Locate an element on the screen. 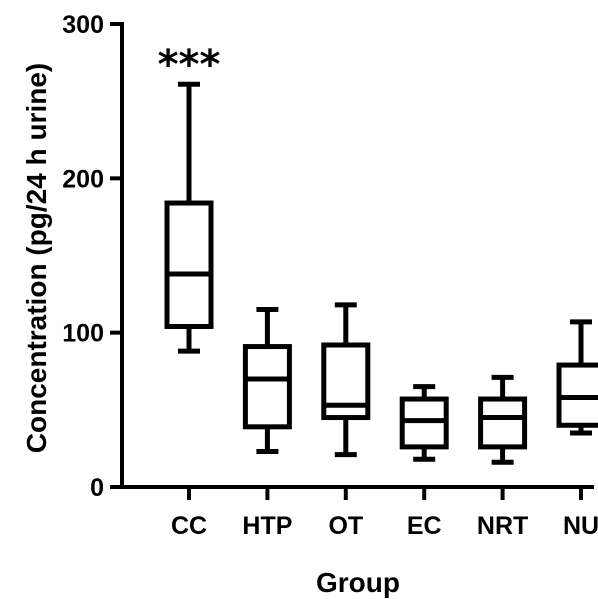  box-ec is located at coordinates (424, 423).